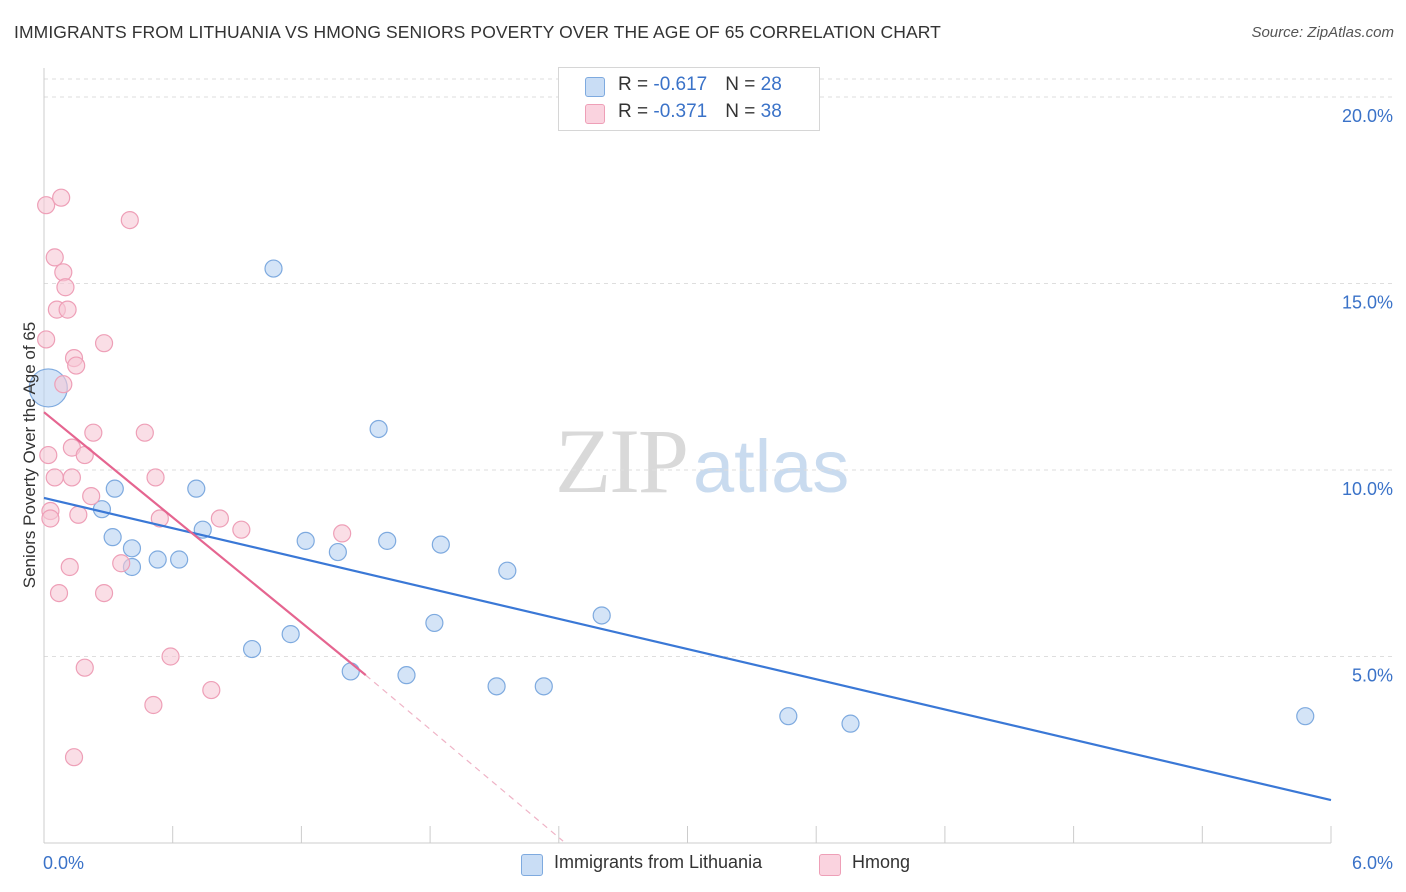 This screenshot has height=892, width=1406. Describe the element at coordinates (1367, 116) in the screenshot. I see `y-tick-label-3: 20.0%` at that location.